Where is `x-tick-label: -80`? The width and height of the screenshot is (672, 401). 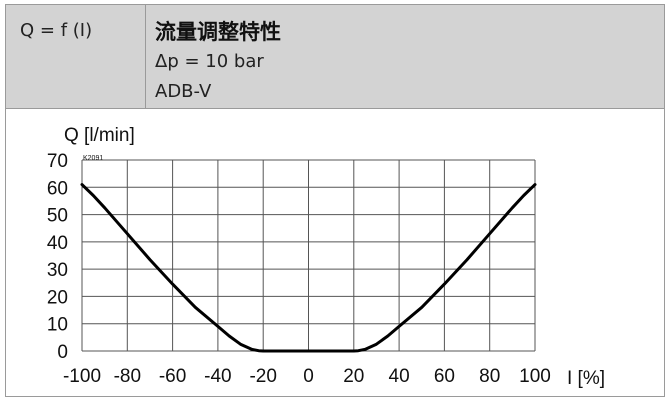
x-tick-label: -80 is located at coordinates (127, 376).